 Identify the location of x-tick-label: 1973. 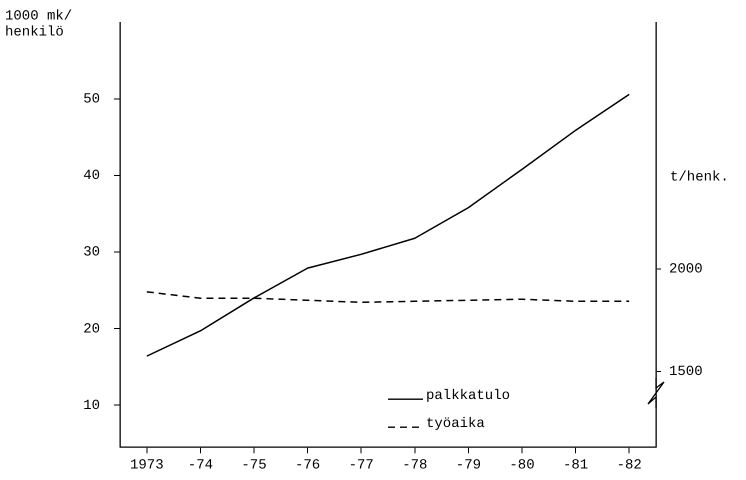
(147, 465).